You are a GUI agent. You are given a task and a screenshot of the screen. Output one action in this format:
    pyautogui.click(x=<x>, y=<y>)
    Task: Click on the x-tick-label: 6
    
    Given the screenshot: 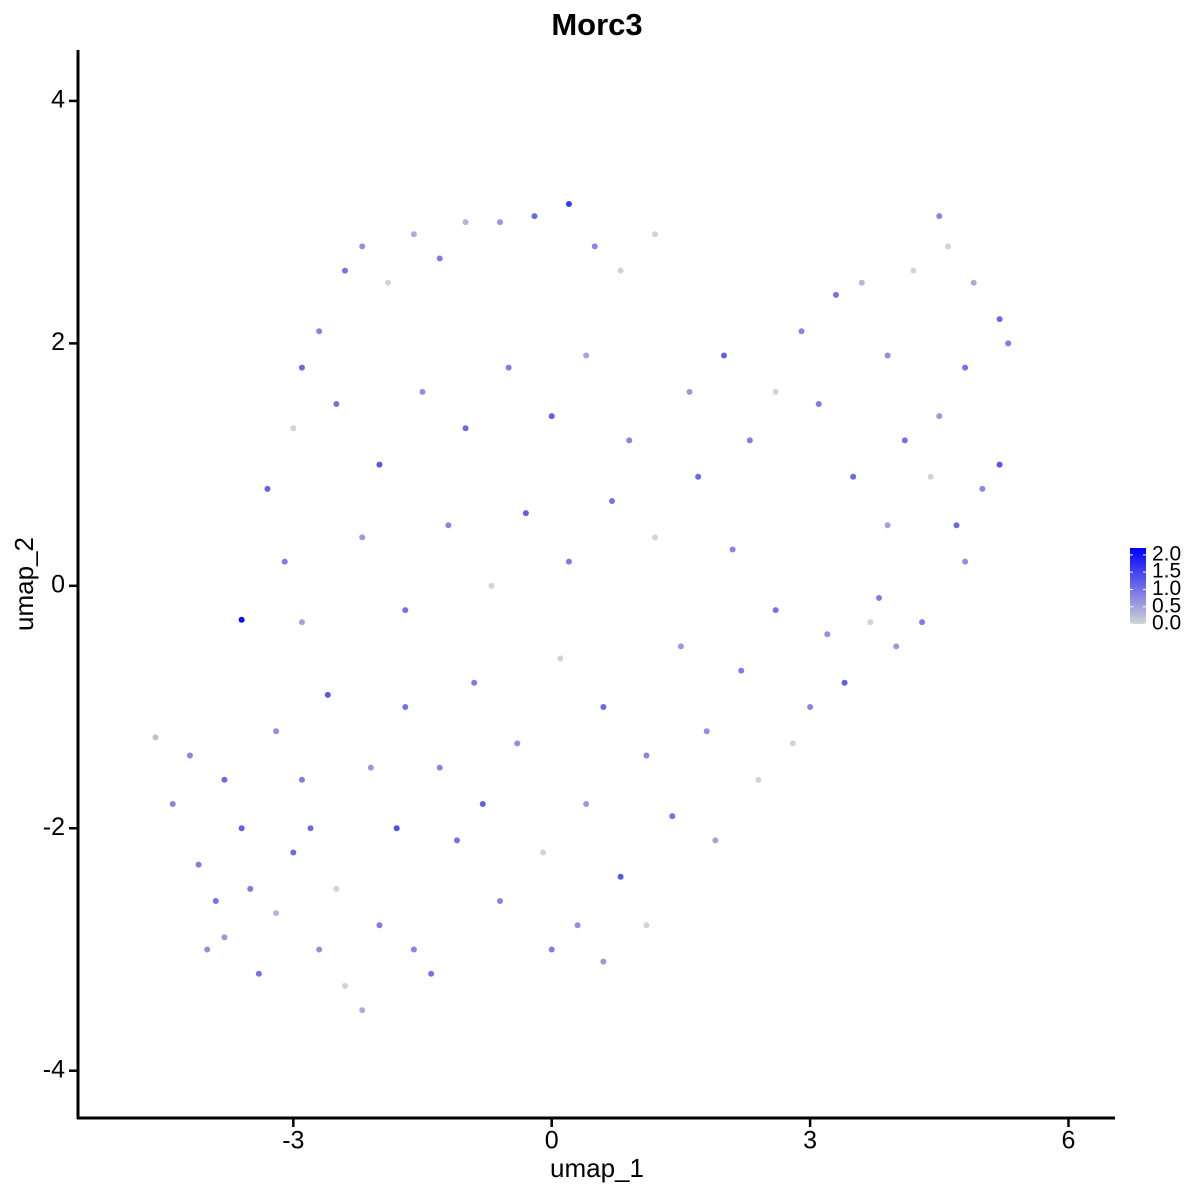 What is the action you would take?
    pyautogui.click(x=1069, y=1141)
    